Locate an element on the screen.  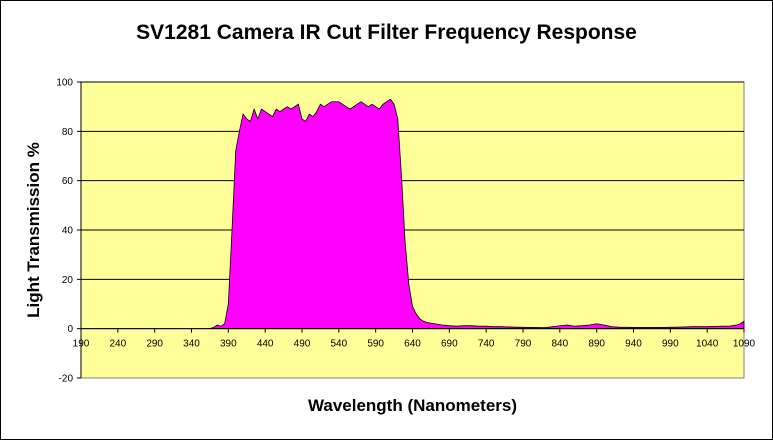
x-tick-label: 390 is located at coordinates (228, 344).